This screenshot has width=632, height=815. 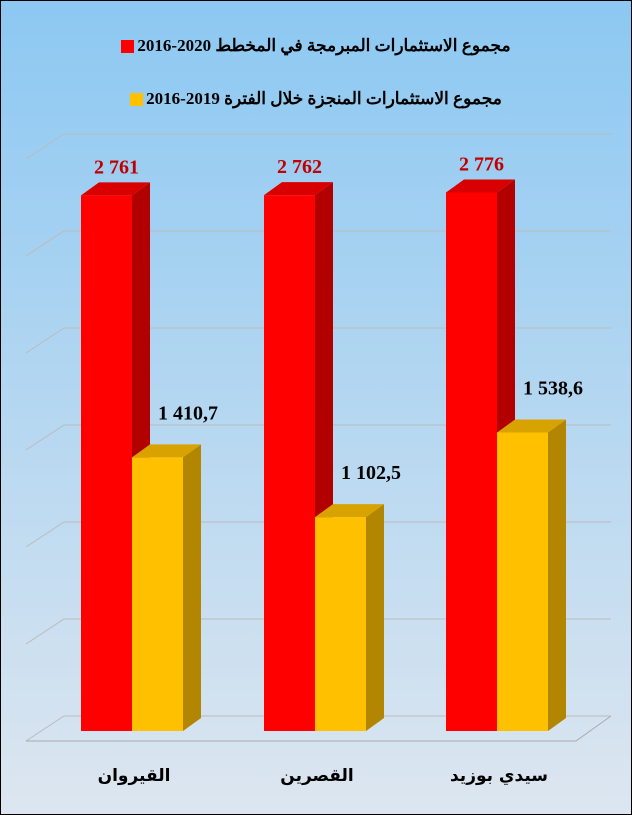 What do you see at coordinates (116, 167) in the screenshot?
I see `data-label: 2 761` at bounding box center [116, 167].